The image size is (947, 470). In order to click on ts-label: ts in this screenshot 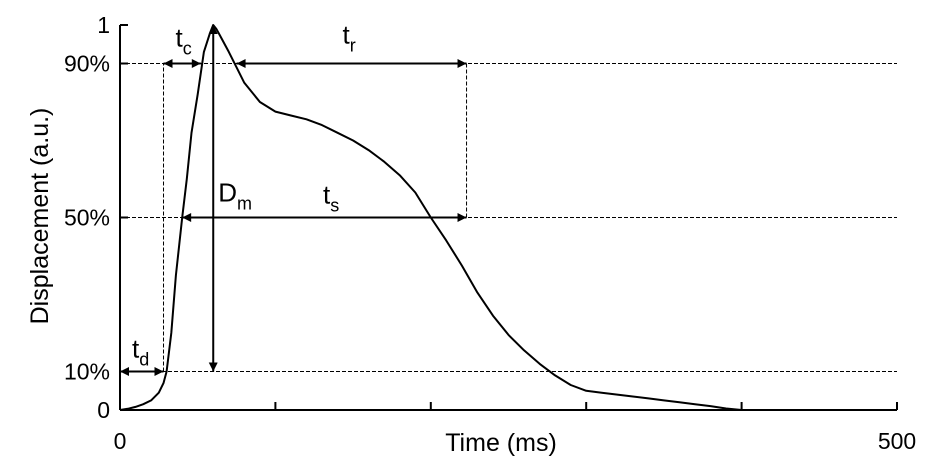, I will do `click(331, 198)`.